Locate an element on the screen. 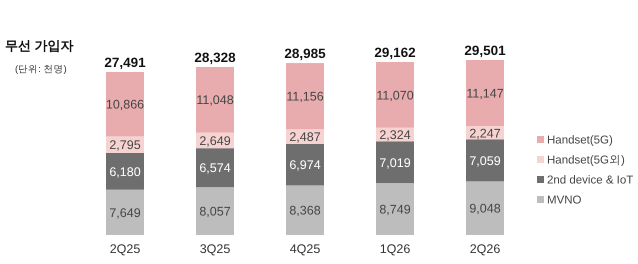 The width and height of the screenshot is (638, 264). legend-label: MVNO is located at coordinates (564, 200).